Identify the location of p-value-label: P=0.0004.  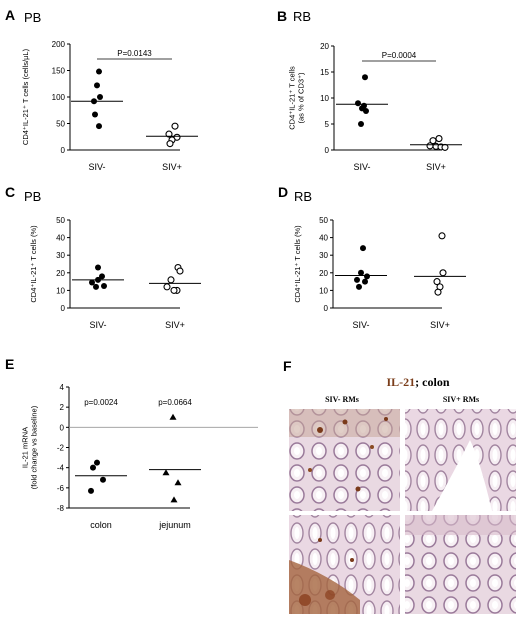
(399, 55).